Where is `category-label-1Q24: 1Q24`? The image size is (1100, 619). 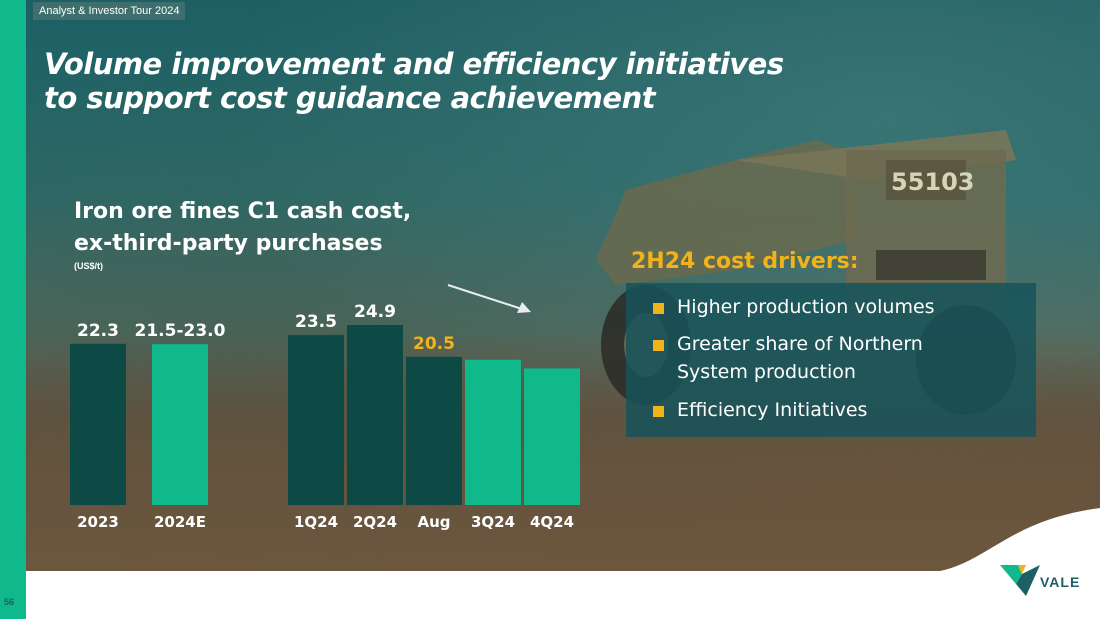 category-label-1Q24: 1Q24 is located at coordinates (316, 522).